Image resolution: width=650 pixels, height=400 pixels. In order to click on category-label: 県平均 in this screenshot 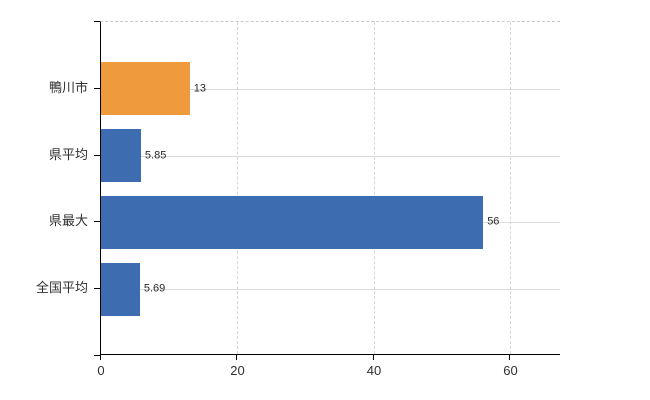, I will do `click(68, 154)`.